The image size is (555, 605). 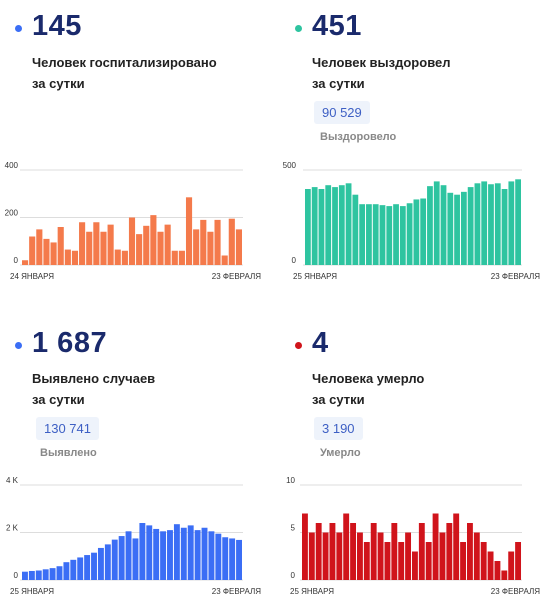 What do you see at coordinates (12, 528) in the screenshot?
I see `y-tick-label: 2 K` at bounding box center [12, 528].